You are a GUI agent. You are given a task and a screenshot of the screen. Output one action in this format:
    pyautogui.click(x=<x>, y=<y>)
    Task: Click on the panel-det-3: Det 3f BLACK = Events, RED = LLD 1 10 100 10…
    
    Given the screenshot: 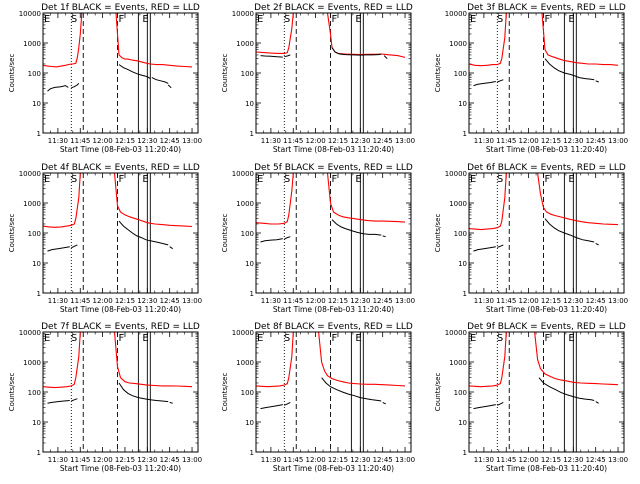 What is the action you would take?
    pyautogui.click(x=531, y=78)
    